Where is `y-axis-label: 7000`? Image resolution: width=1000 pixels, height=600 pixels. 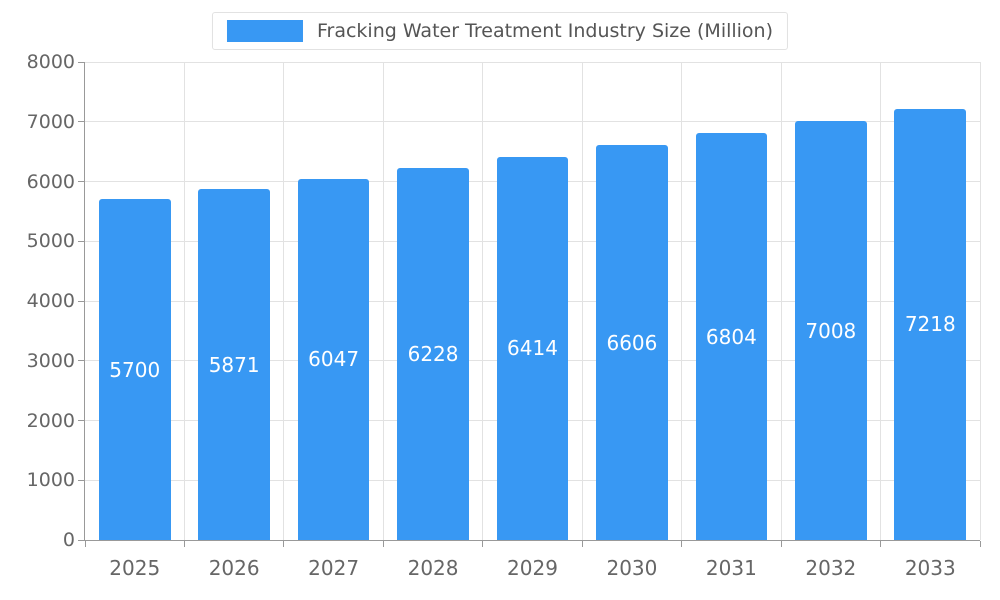 y-axis-label: 7000 is located at coordinates (50, 121).